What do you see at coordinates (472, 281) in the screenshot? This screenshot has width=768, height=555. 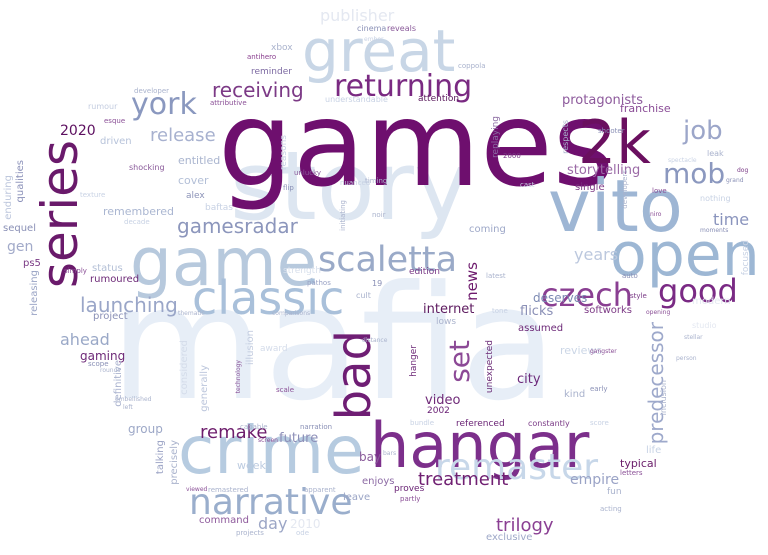 I see `word-news: news` at bounding box center [472, 281].